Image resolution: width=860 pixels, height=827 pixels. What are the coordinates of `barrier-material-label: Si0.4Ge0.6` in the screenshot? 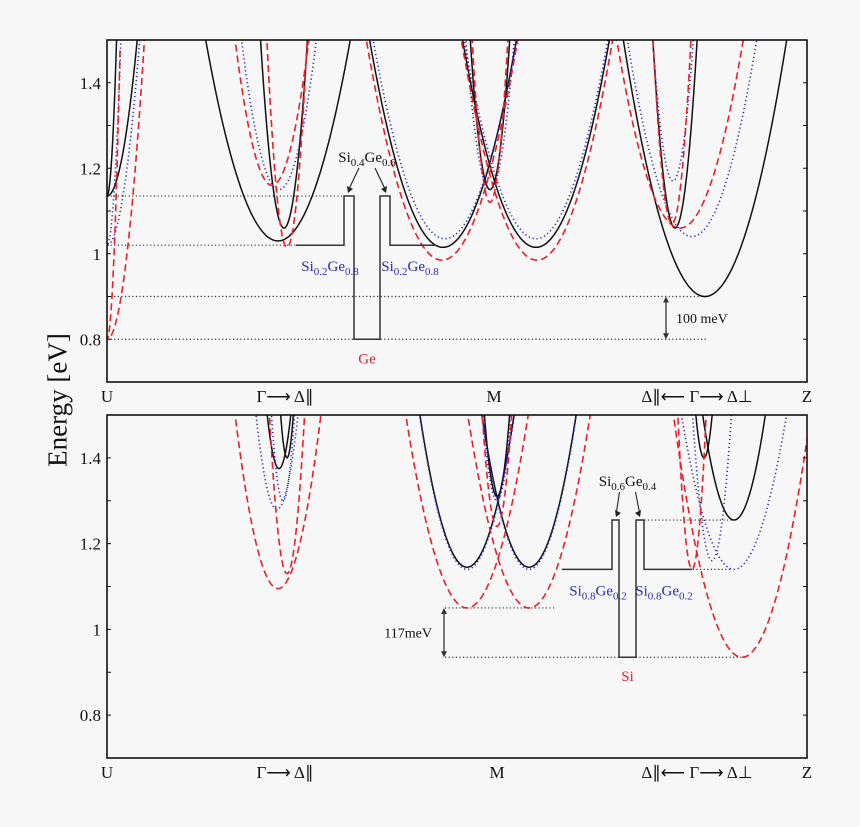 It's located at (367, 159).